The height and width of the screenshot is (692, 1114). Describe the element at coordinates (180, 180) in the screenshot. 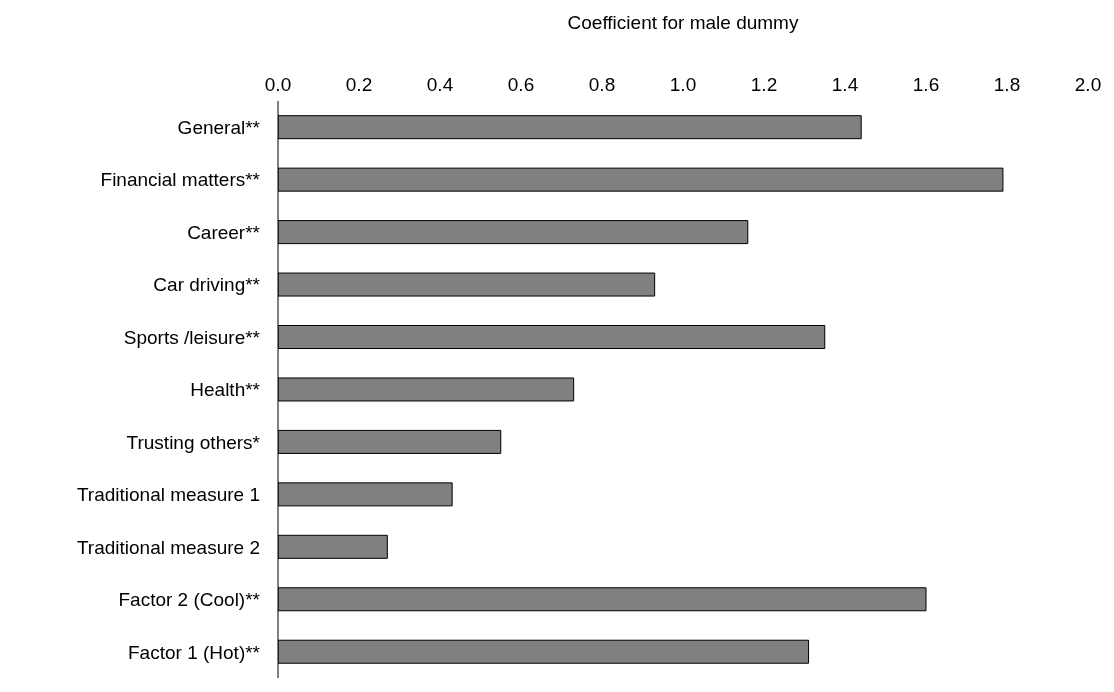

I see `y-tick-label: Financial matters**` at that location.